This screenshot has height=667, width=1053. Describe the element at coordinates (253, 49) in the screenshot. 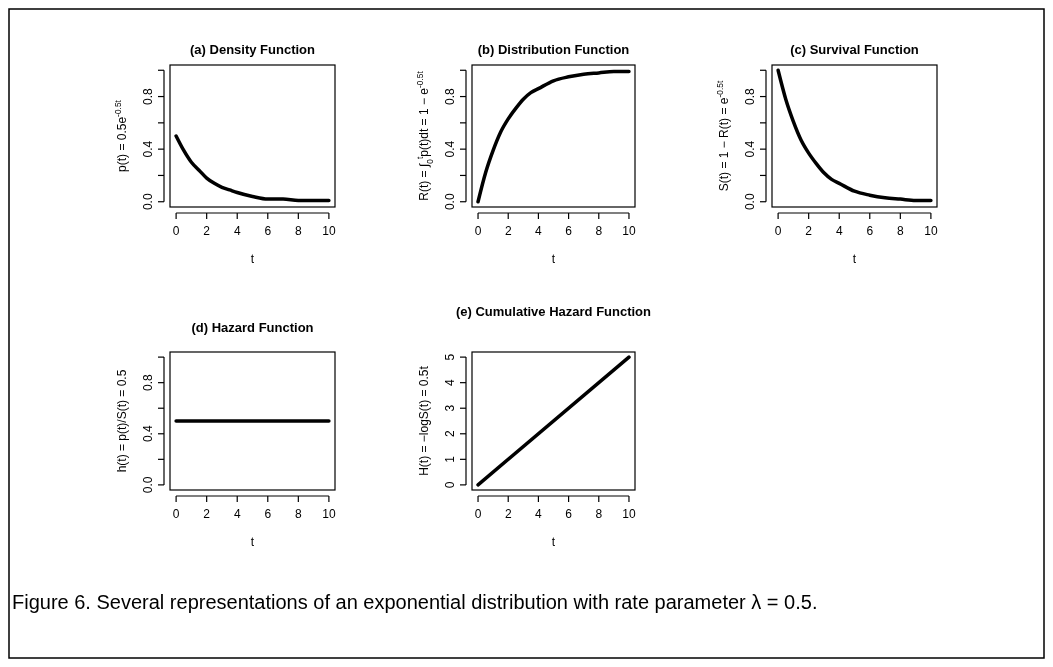

I see `chart-title: (a) Density Function` at that location.